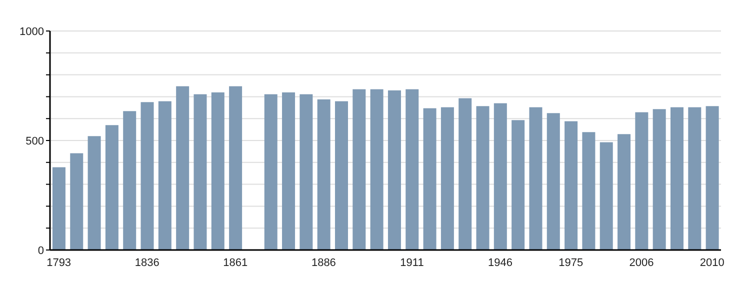 The height and width of the screenshot is (300, 750). Describe the element at coordinates (412, 262) in the screenshot. I see `x-tick-label: 1911` at that location.